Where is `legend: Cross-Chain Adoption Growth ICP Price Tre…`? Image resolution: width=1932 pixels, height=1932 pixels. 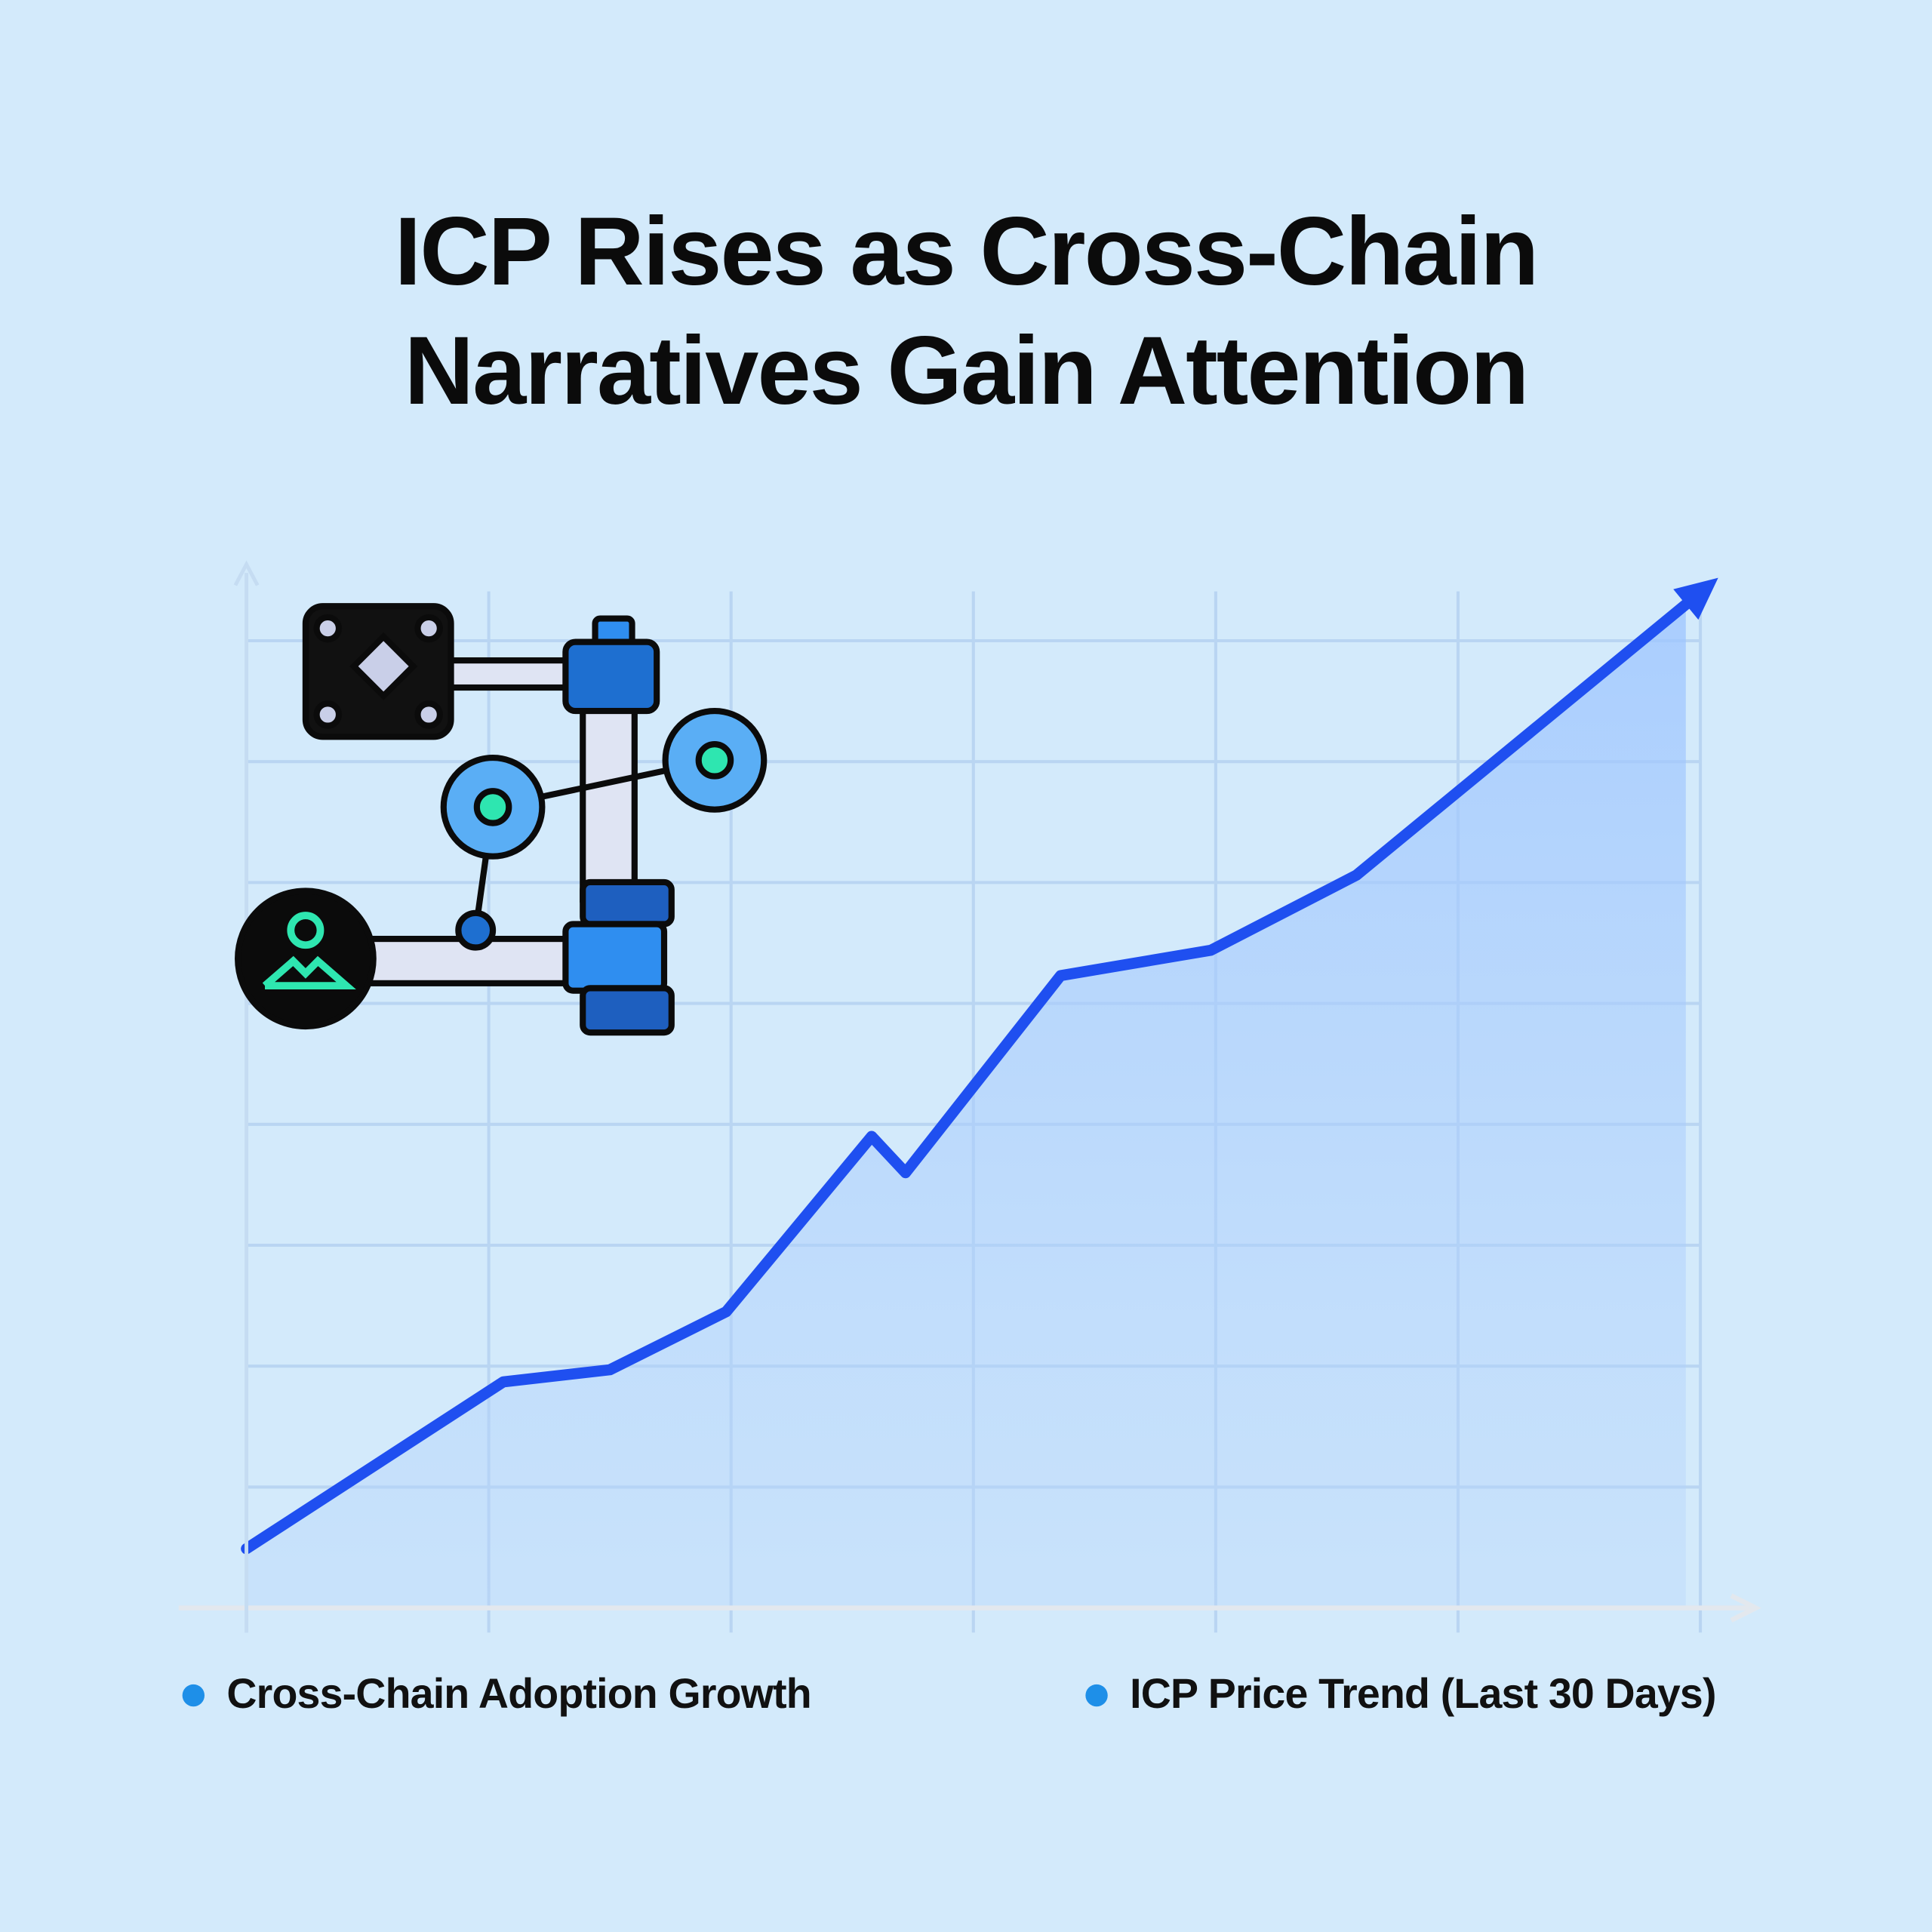 legend: Cross-Chain Adoption Growth ICP Price Tre… is located at coordinates (949, 1693).